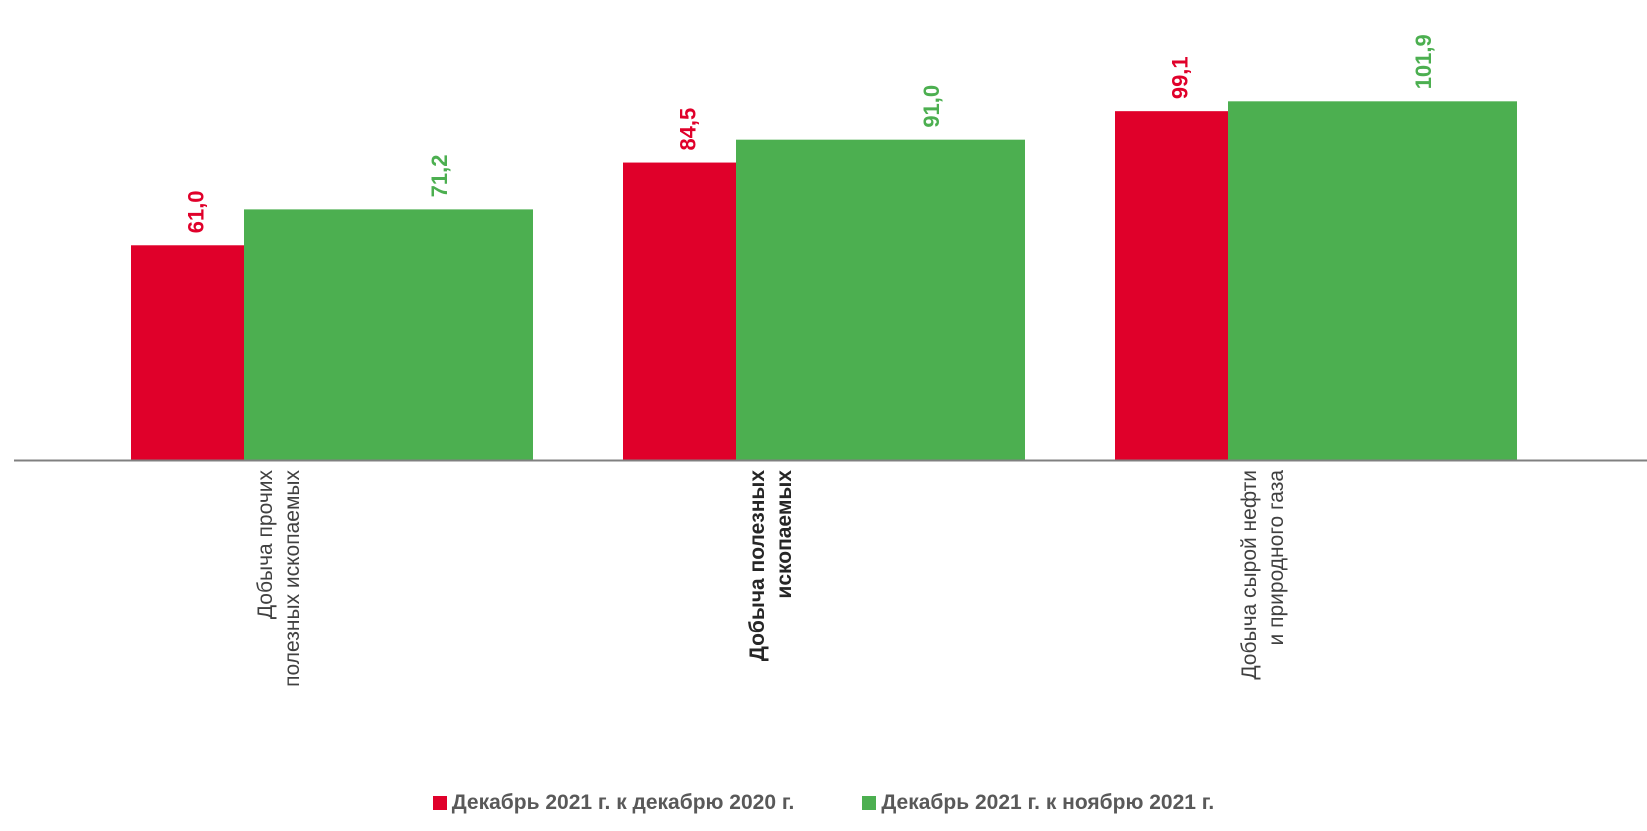 Image resolution: width=1647 pixels, height=831 pixels. Describe the element at coordinates (1423, 61) in the screenshot. I see `data-label-series-2-cat-3: 101,9` at that location.